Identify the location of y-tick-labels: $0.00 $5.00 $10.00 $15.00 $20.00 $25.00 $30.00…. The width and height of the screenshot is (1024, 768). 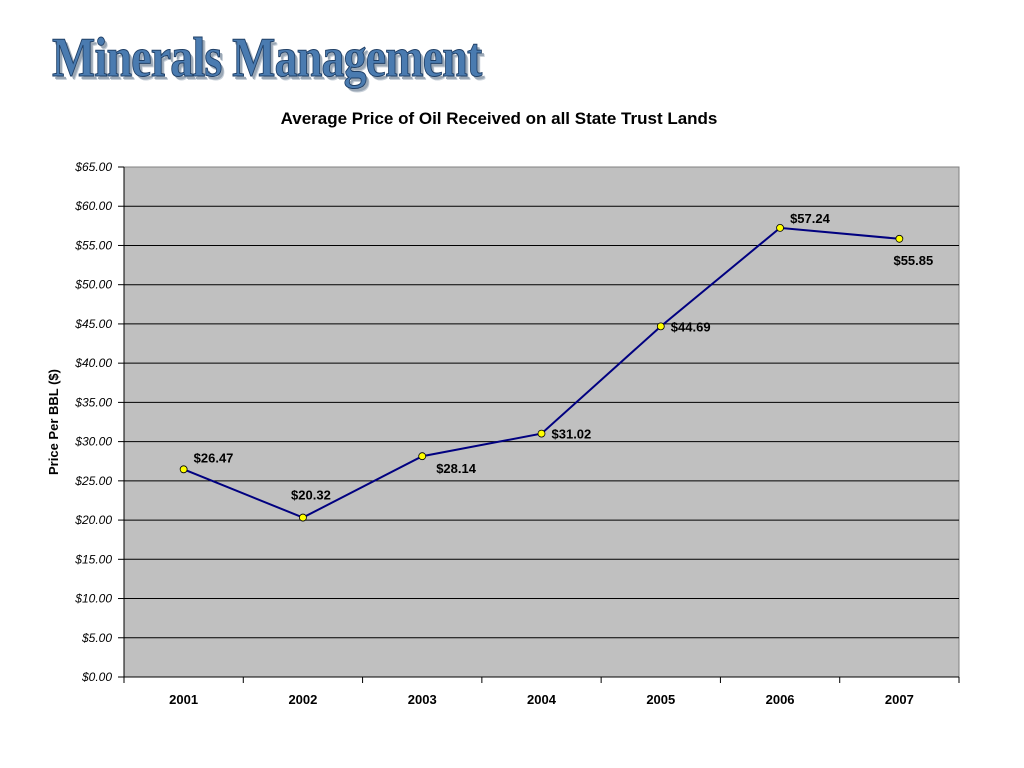
(93, 422).